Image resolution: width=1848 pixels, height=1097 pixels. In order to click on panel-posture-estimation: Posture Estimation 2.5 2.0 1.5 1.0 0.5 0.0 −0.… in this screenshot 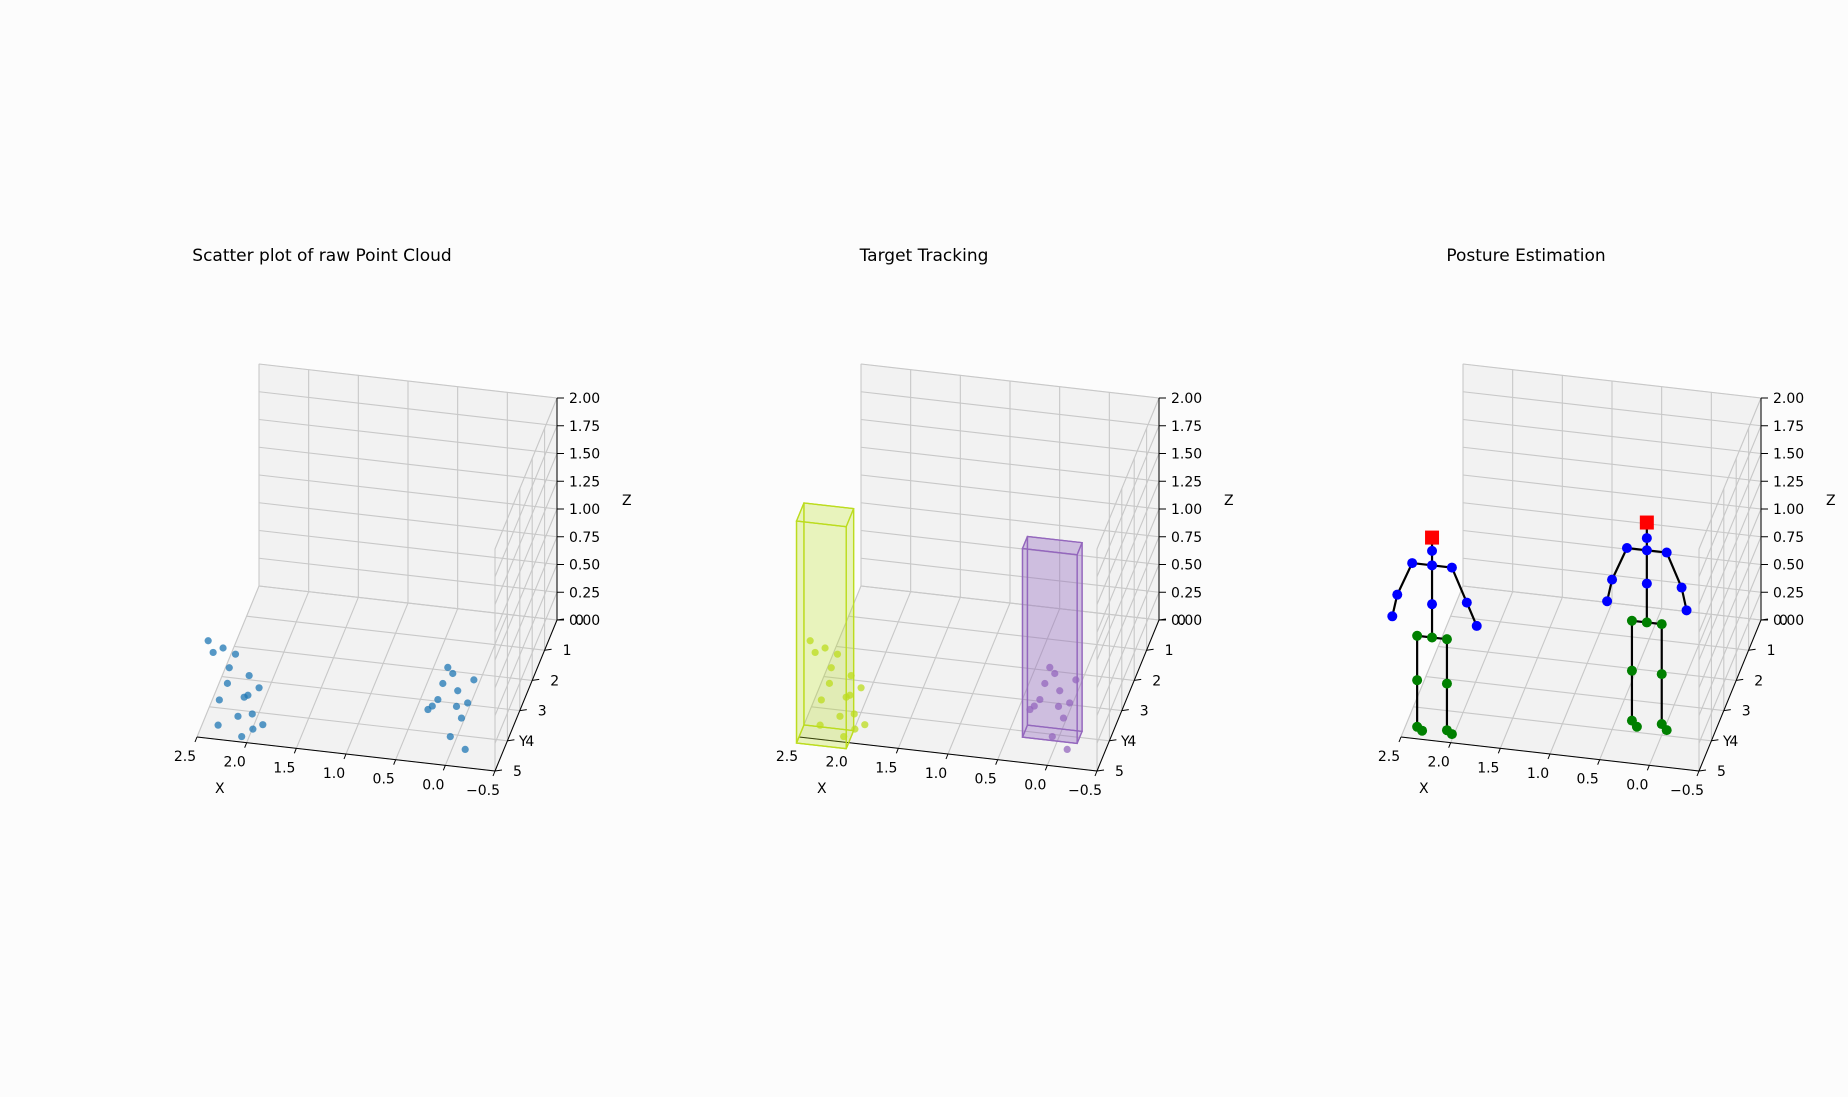, I will do `click(1607, 522)`.